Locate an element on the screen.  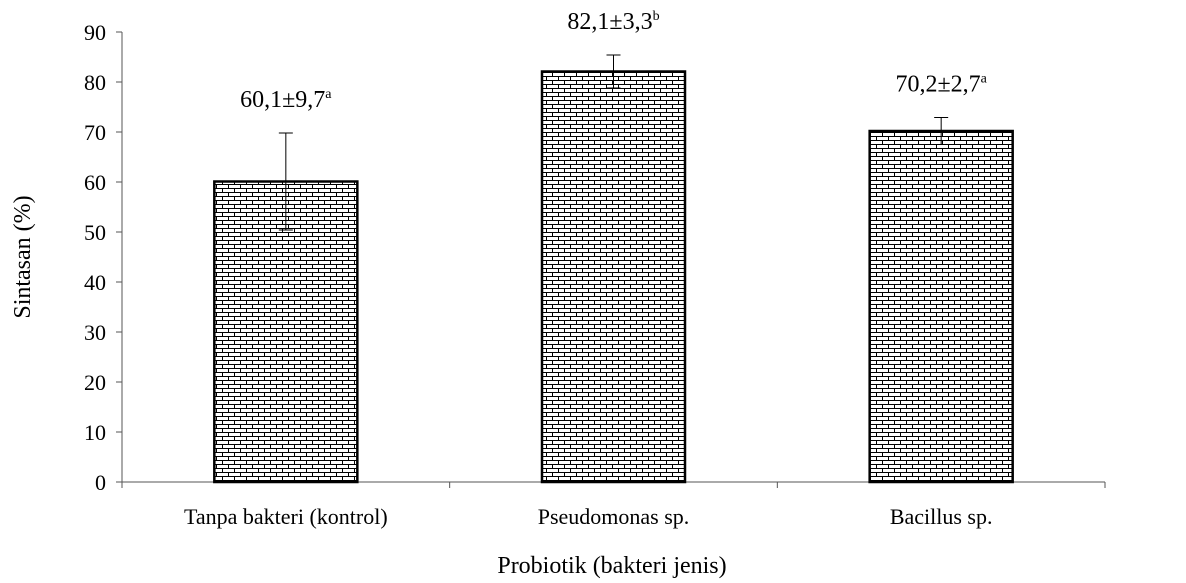
y-tick-label: 0 is located at coordinates (100, 482).